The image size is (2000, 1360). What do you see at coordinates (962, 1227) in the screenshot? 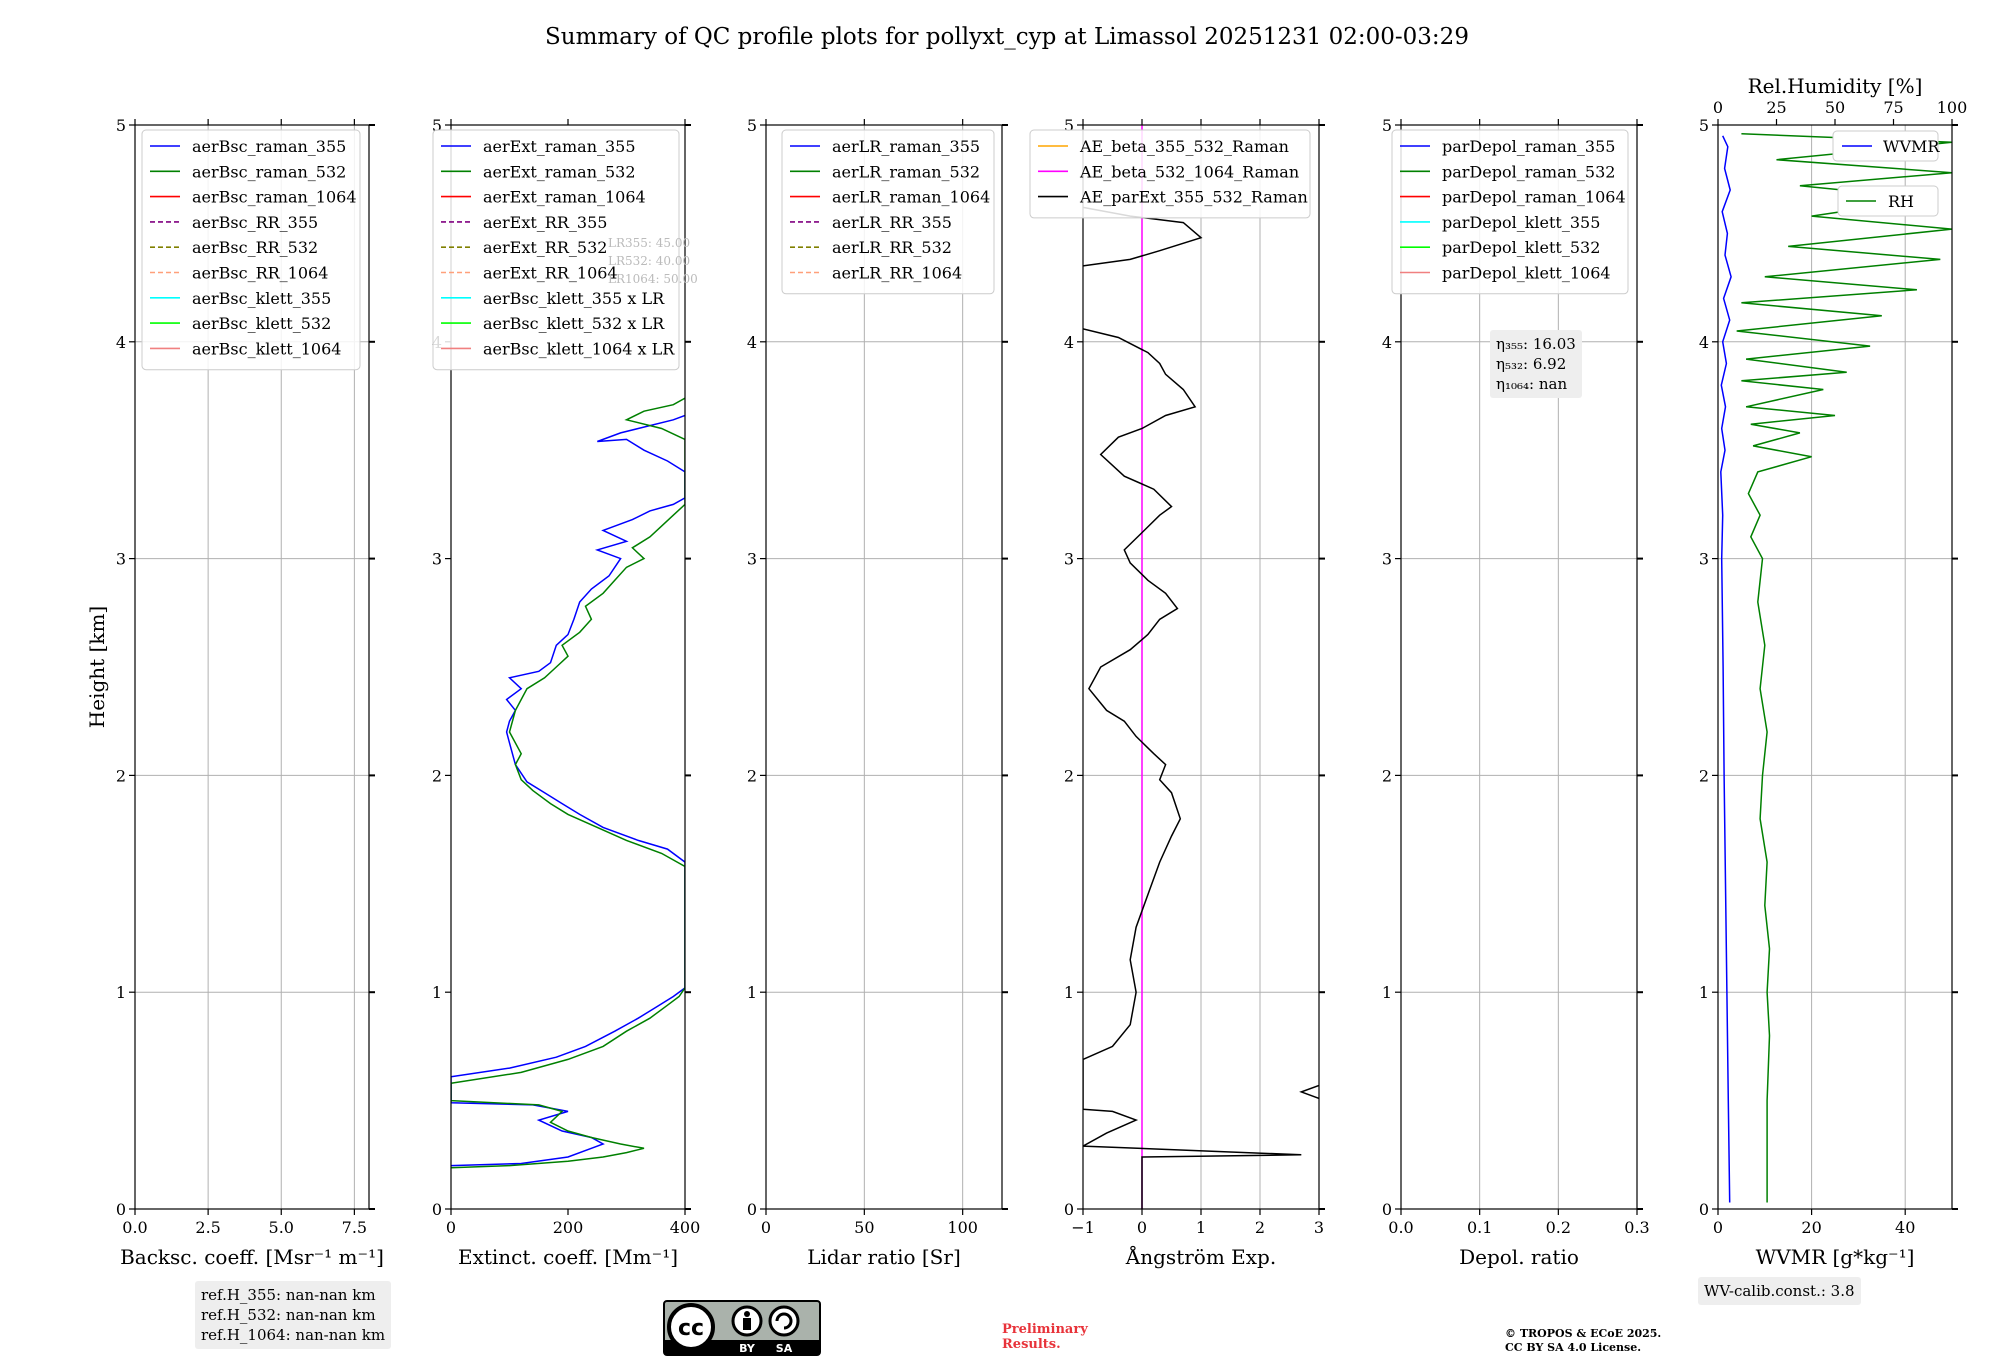
I see `x-tick-label: 100` at bounding box center [962, 1227].